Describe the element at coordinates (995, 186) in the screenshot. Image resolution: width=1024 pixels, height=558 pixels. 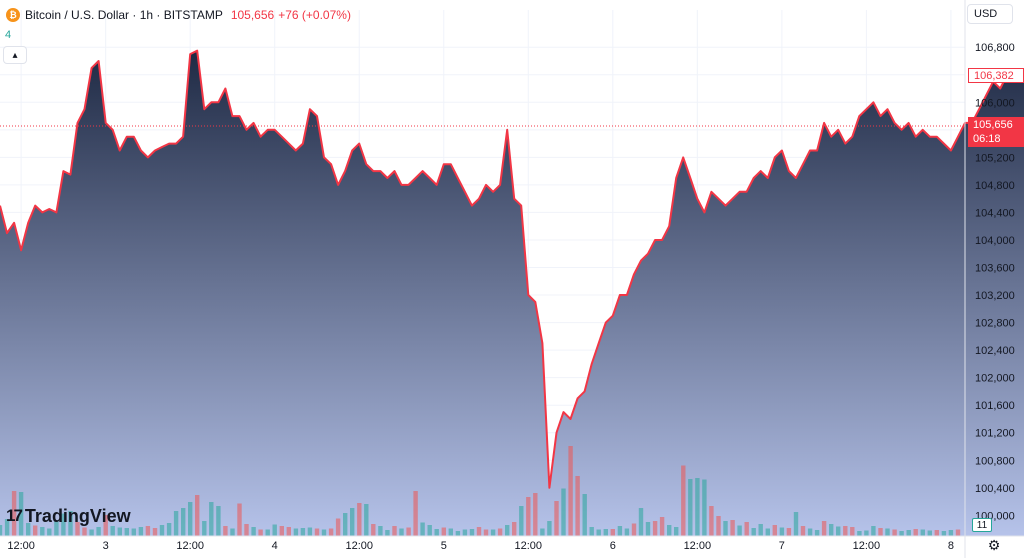
I see `y-tick-label: 104,800` at that location.